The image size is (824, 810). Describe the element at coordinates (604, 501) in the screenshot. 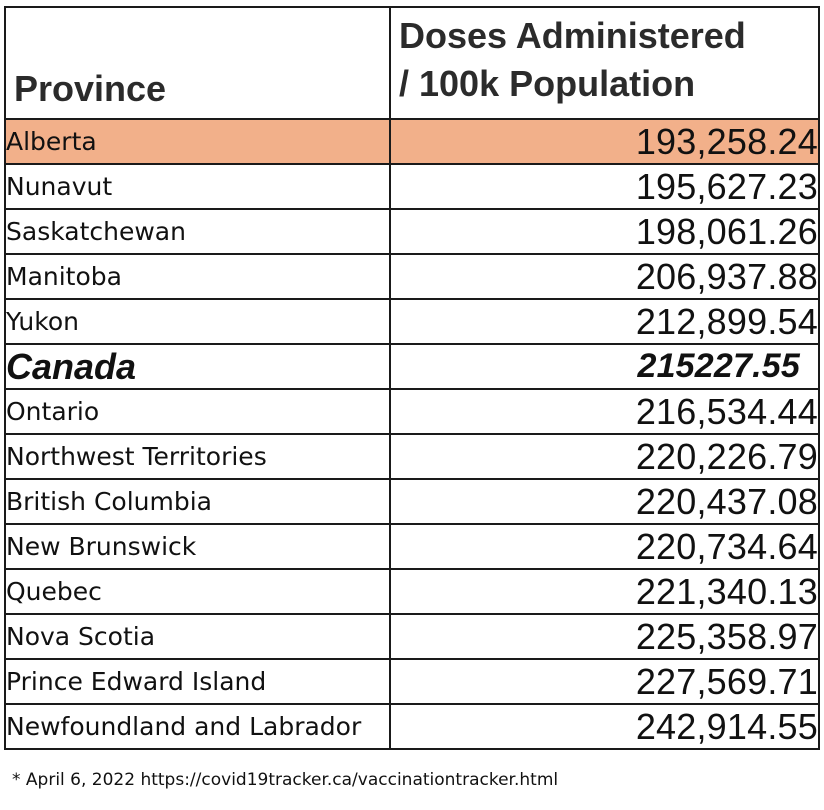

I see `doses-cell: 220,437.08` at that location.